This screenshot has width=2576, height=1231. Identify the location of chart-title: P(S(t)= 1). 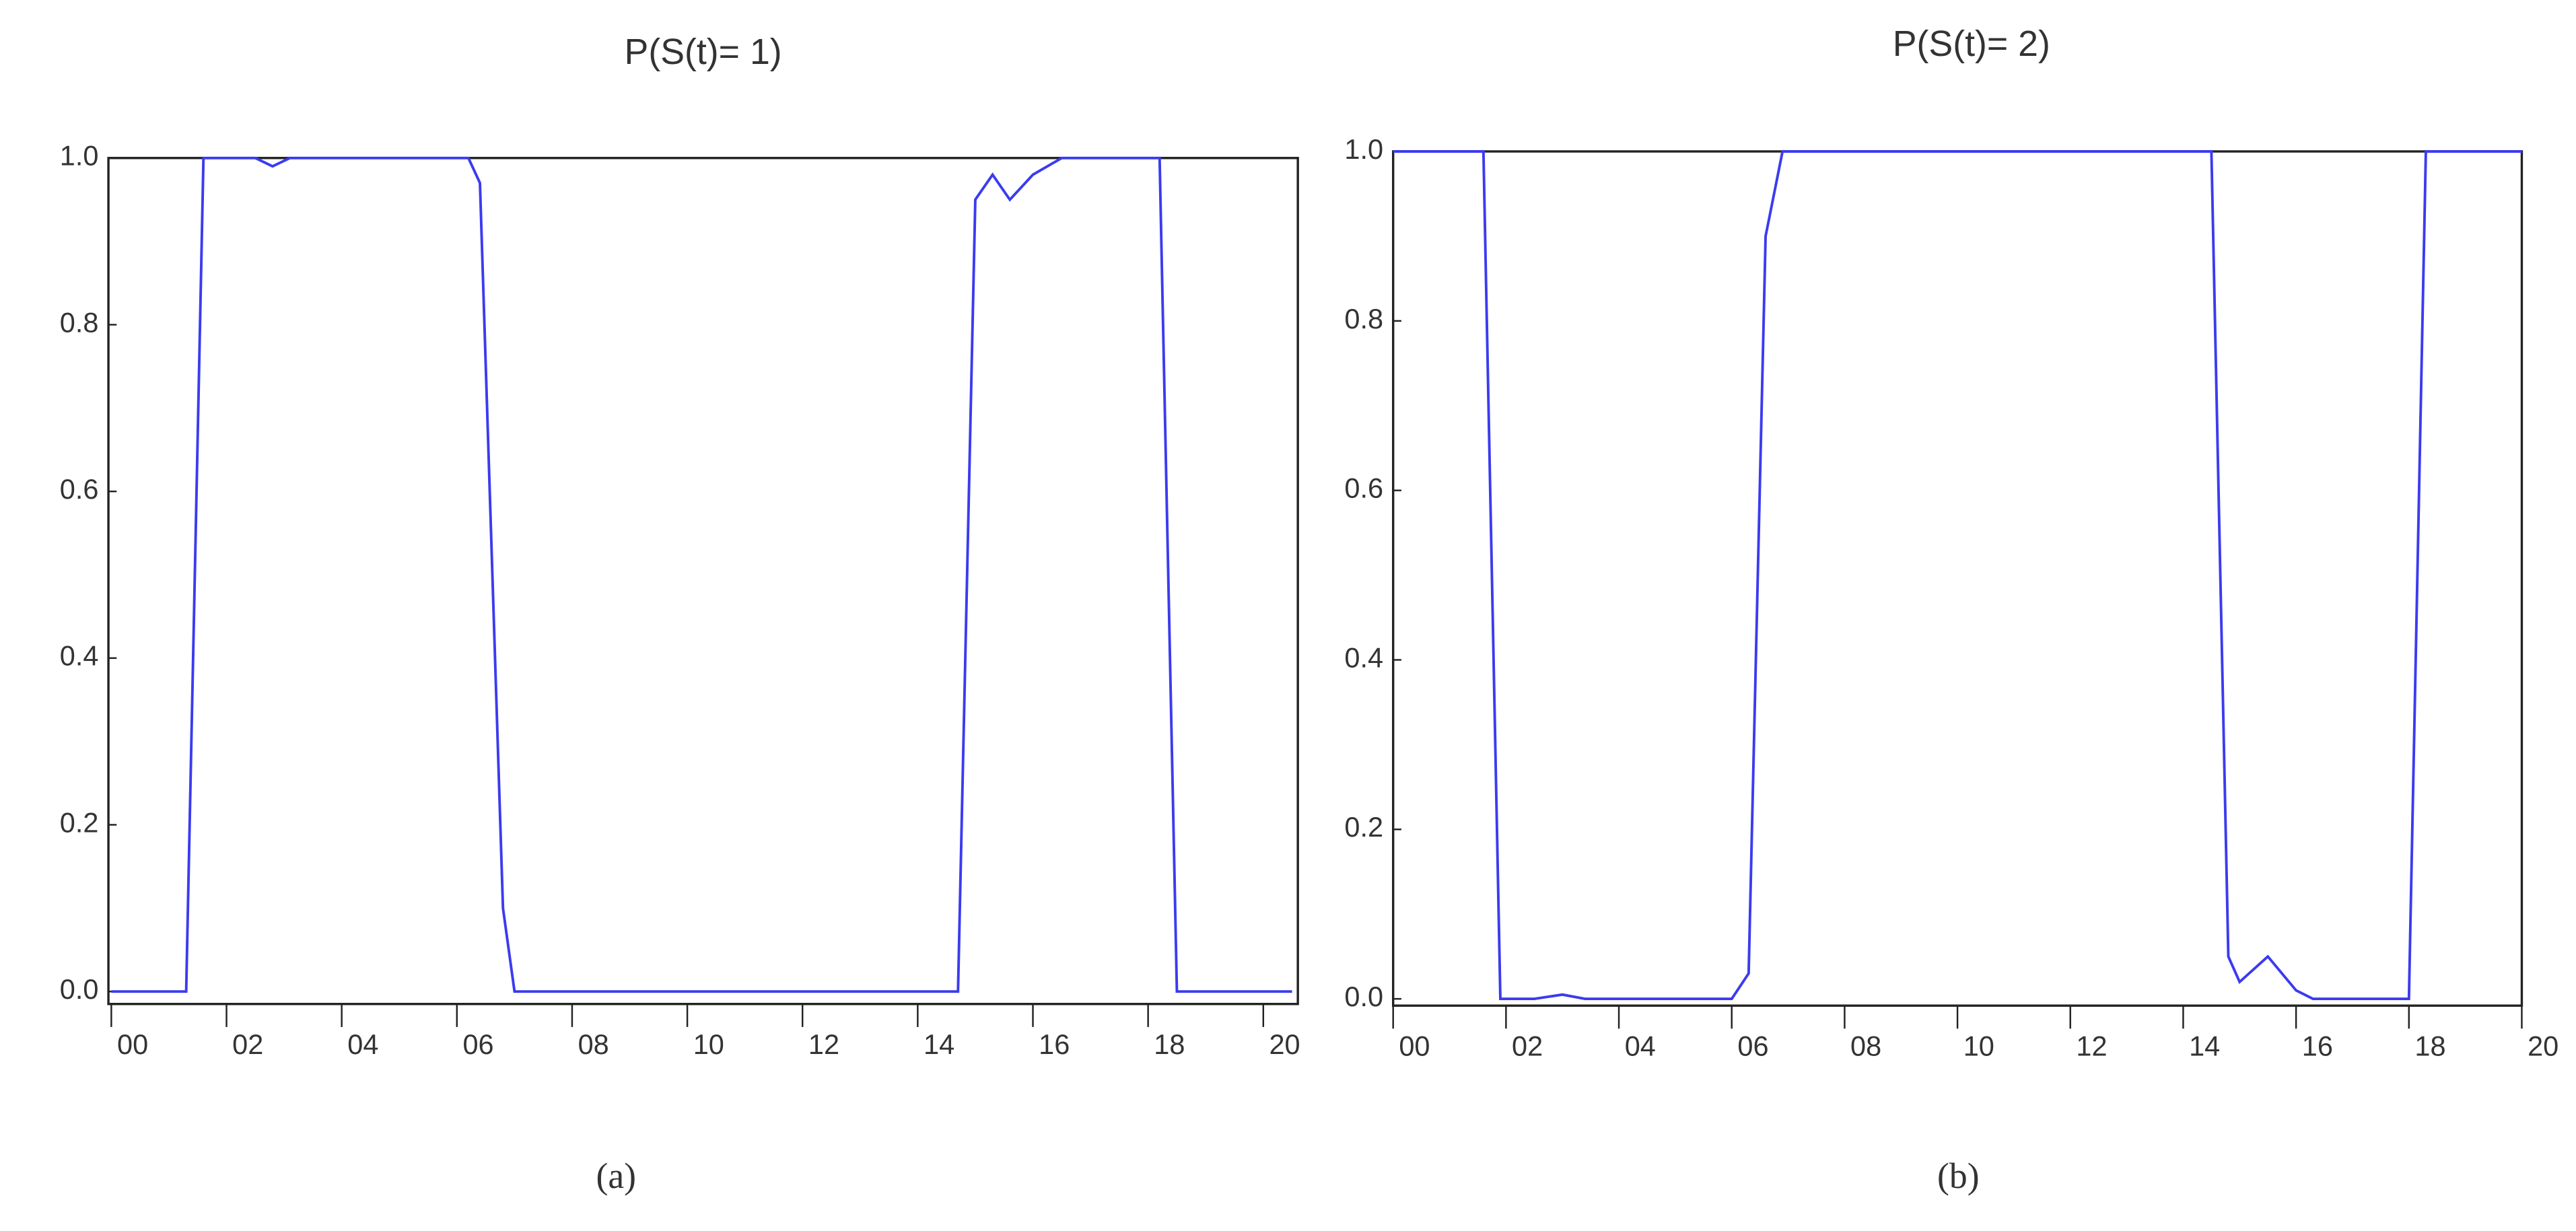
(703, 52).